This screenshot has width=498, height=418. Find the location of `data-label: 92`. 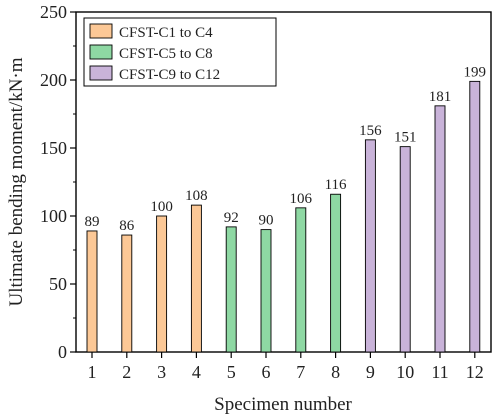

data-label: 92 is located at coordinates (231, 218).